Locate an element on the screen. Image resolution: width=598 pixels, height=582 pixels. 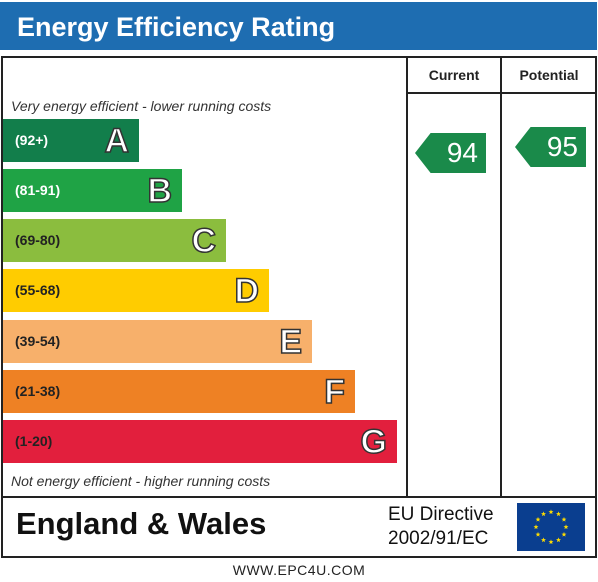
band-letter-label: G is located at coordinates (374, 442).